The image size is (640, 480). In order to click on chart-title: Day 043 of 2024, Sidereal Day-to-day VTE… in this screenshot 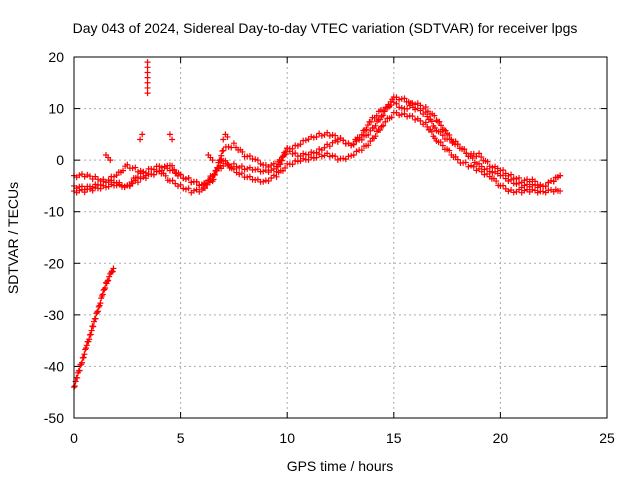, I will do `click(325, 28)`.